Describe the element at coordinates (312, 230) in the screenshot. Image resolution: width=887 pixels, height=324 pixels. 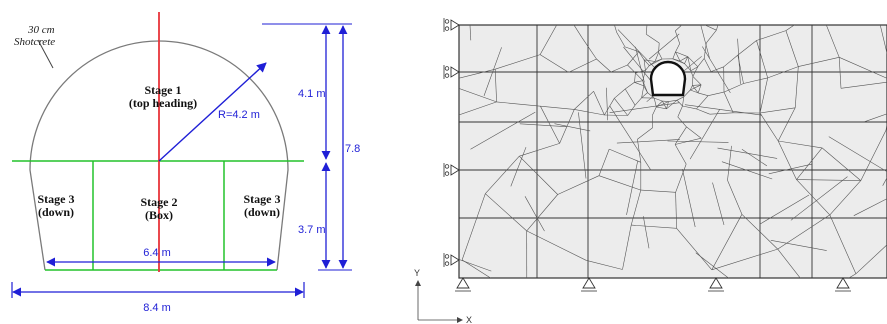
I see `dim-lower-height-label: 3.7 m` at that location.